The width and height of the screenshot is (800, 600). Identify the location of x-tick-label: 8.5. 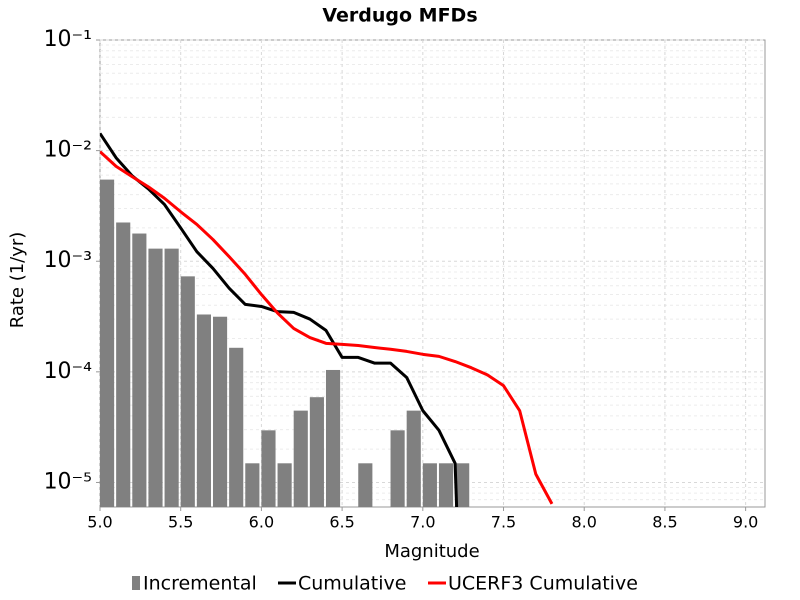
(664, 522).